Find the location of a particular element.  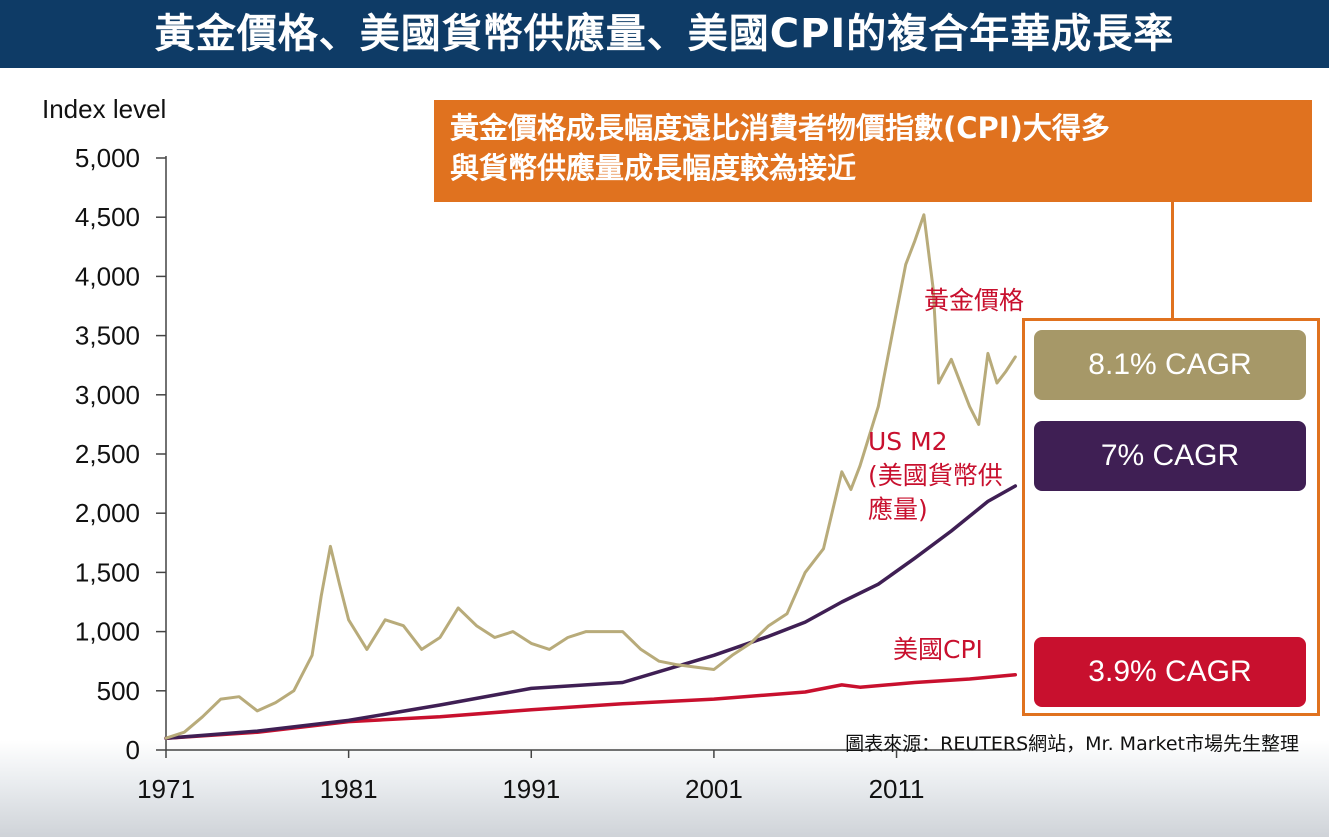

x-tick-labels: 1971 1981 1991 2001 2011 is located at coordinates (530, 789).